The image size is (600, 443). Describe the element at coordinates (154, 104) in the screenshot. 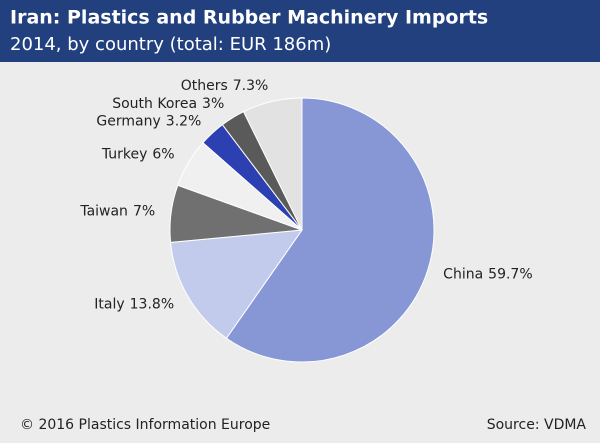

I see `slice-category: South Korea` at that location.